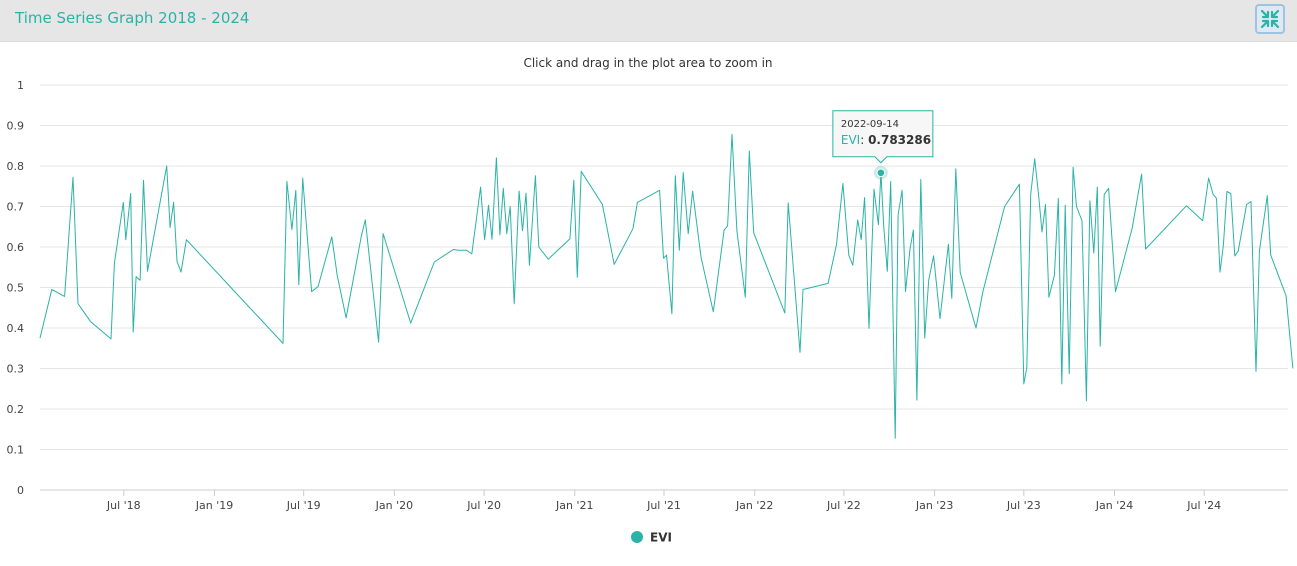 This screenshot has width=1297, height=566. Describe the element at coordinates (483, 505) in the screenshot. I see `x-tick-label: Jul '20` at that location.